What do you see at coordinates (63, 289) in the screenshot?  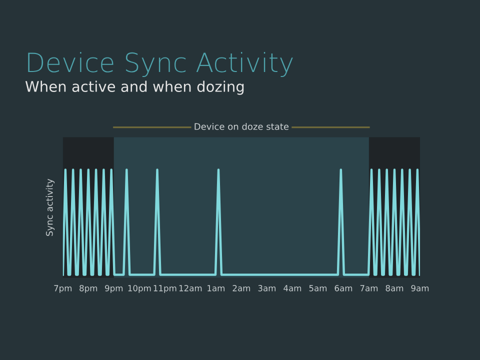 I see `x-tick-label: 7pm` at bounding box center [63, 289].